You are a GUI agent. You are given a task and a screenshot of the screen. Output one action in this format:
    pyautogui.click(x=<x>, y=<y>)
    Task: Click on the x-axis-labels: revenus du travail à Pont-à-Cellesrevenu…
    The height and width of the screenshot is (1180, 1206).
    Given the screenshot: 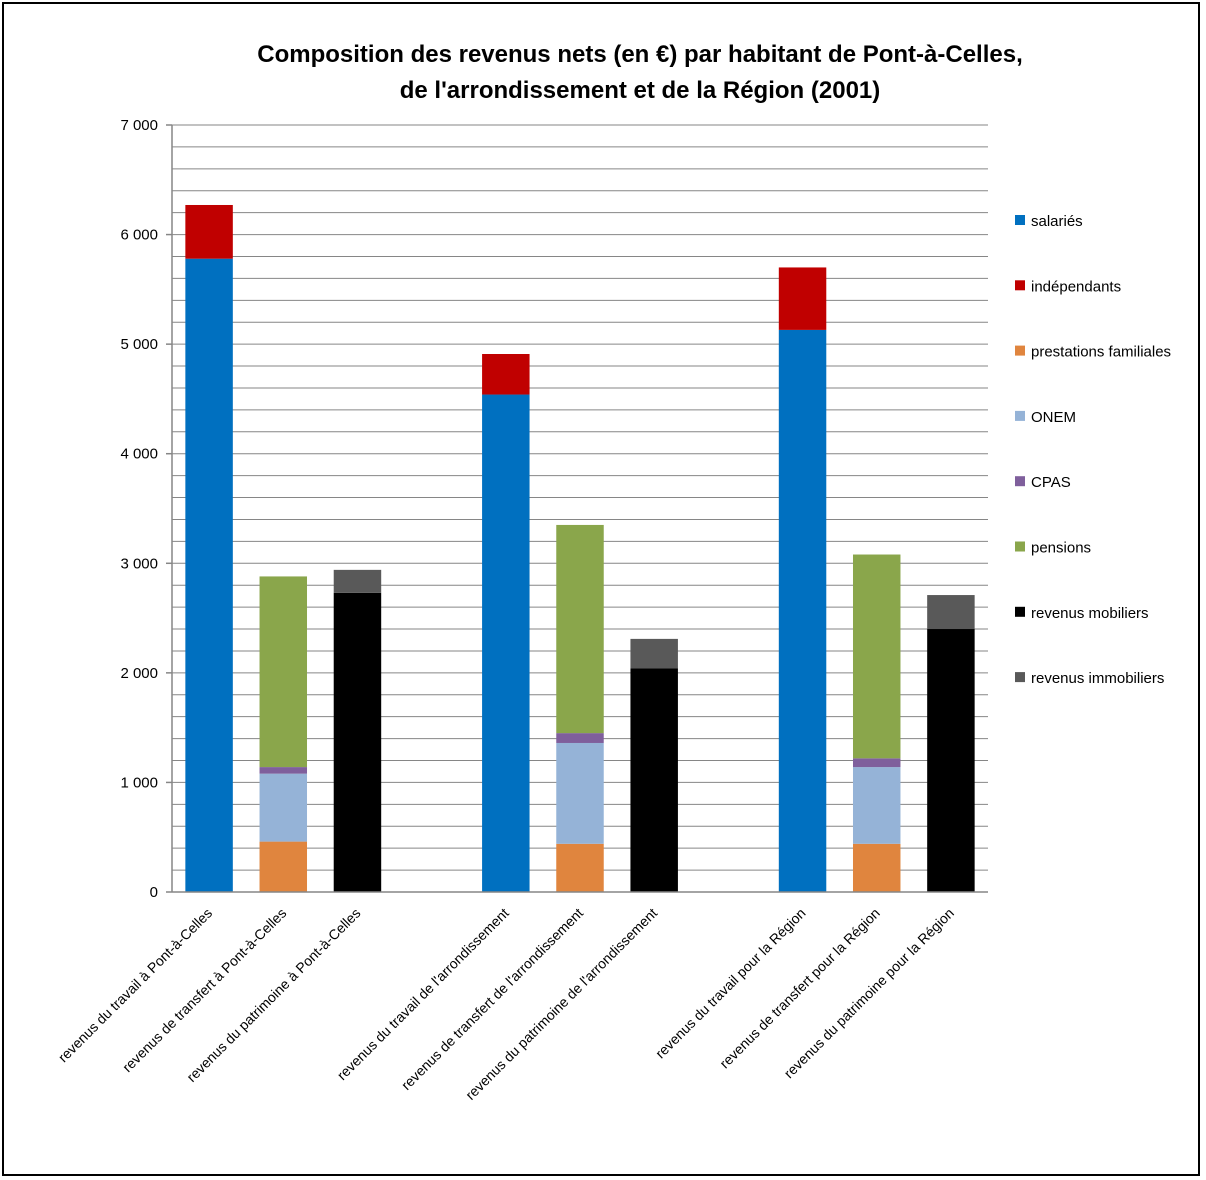 What is the action you would take?
    pyautogui.click(x=506, y=1004)
    